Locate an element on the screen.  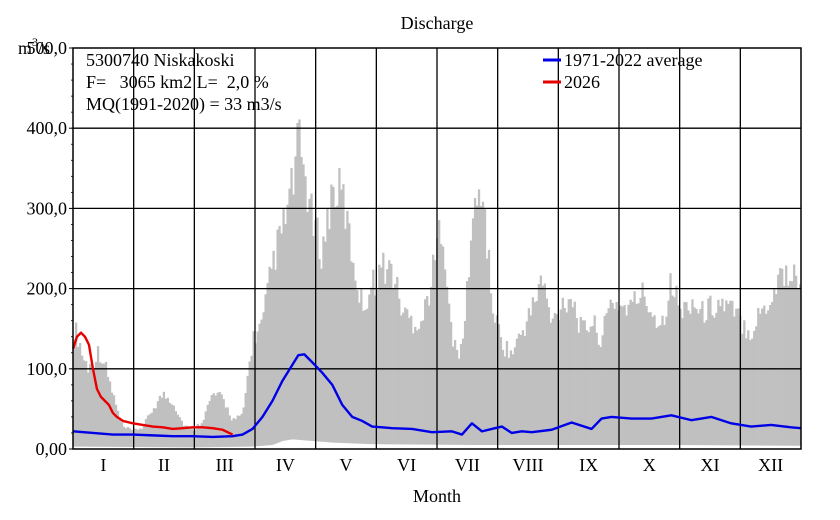
y-axis-label-base: m is located at coordinates (25, 48).